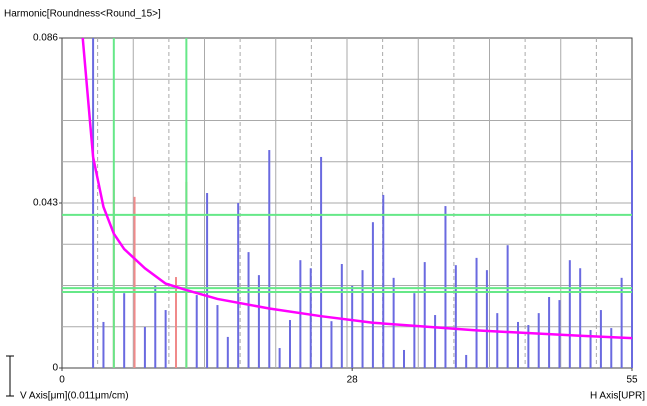 The image size is (647, 406). Describe the element at coordinates (617, 396) in the screenshot. I see `x-axis-label: H Axis[UPR]` at that location.